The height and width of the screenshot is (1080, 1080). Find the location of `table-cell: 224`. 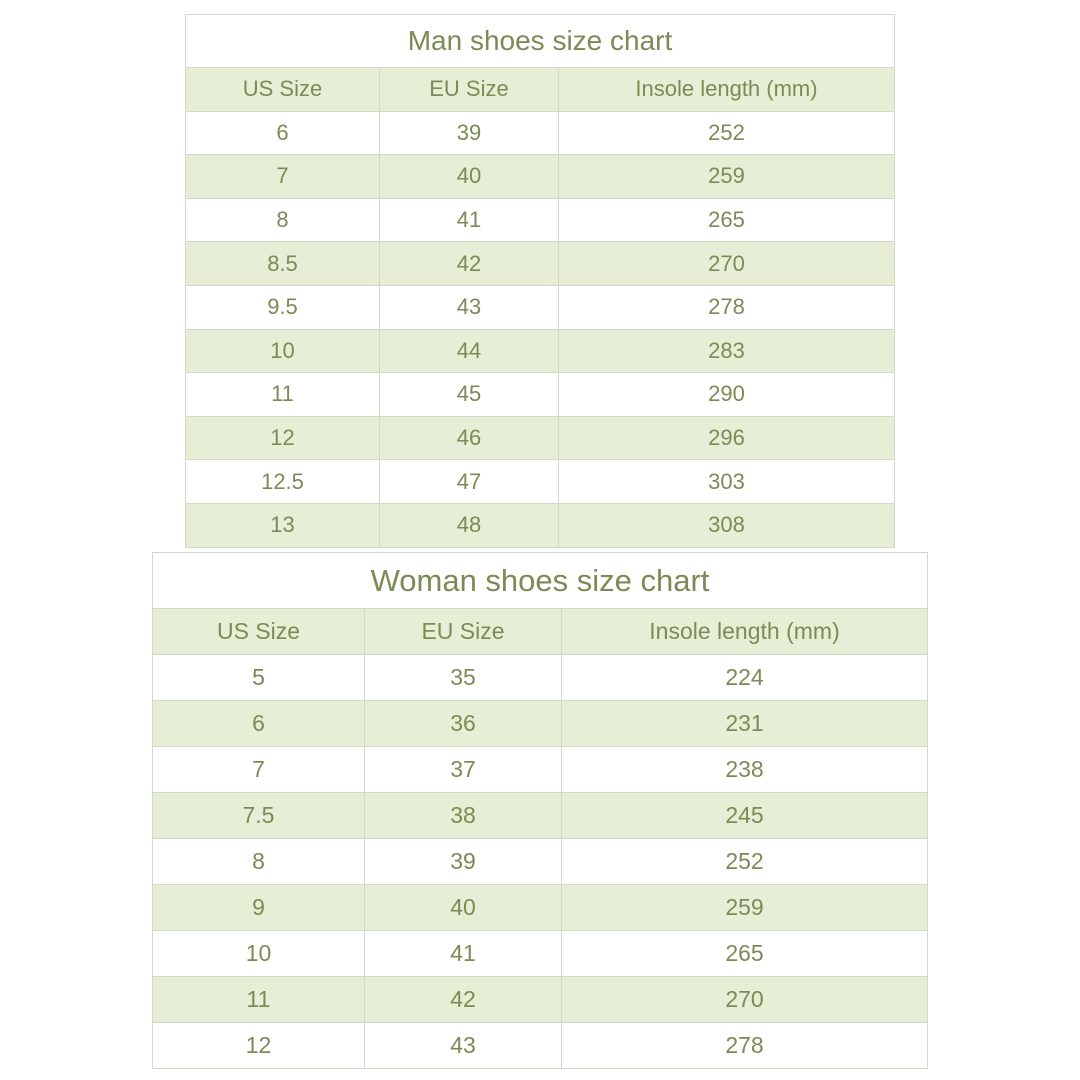

table-cell: 224 is located at coordinates (744, 677).